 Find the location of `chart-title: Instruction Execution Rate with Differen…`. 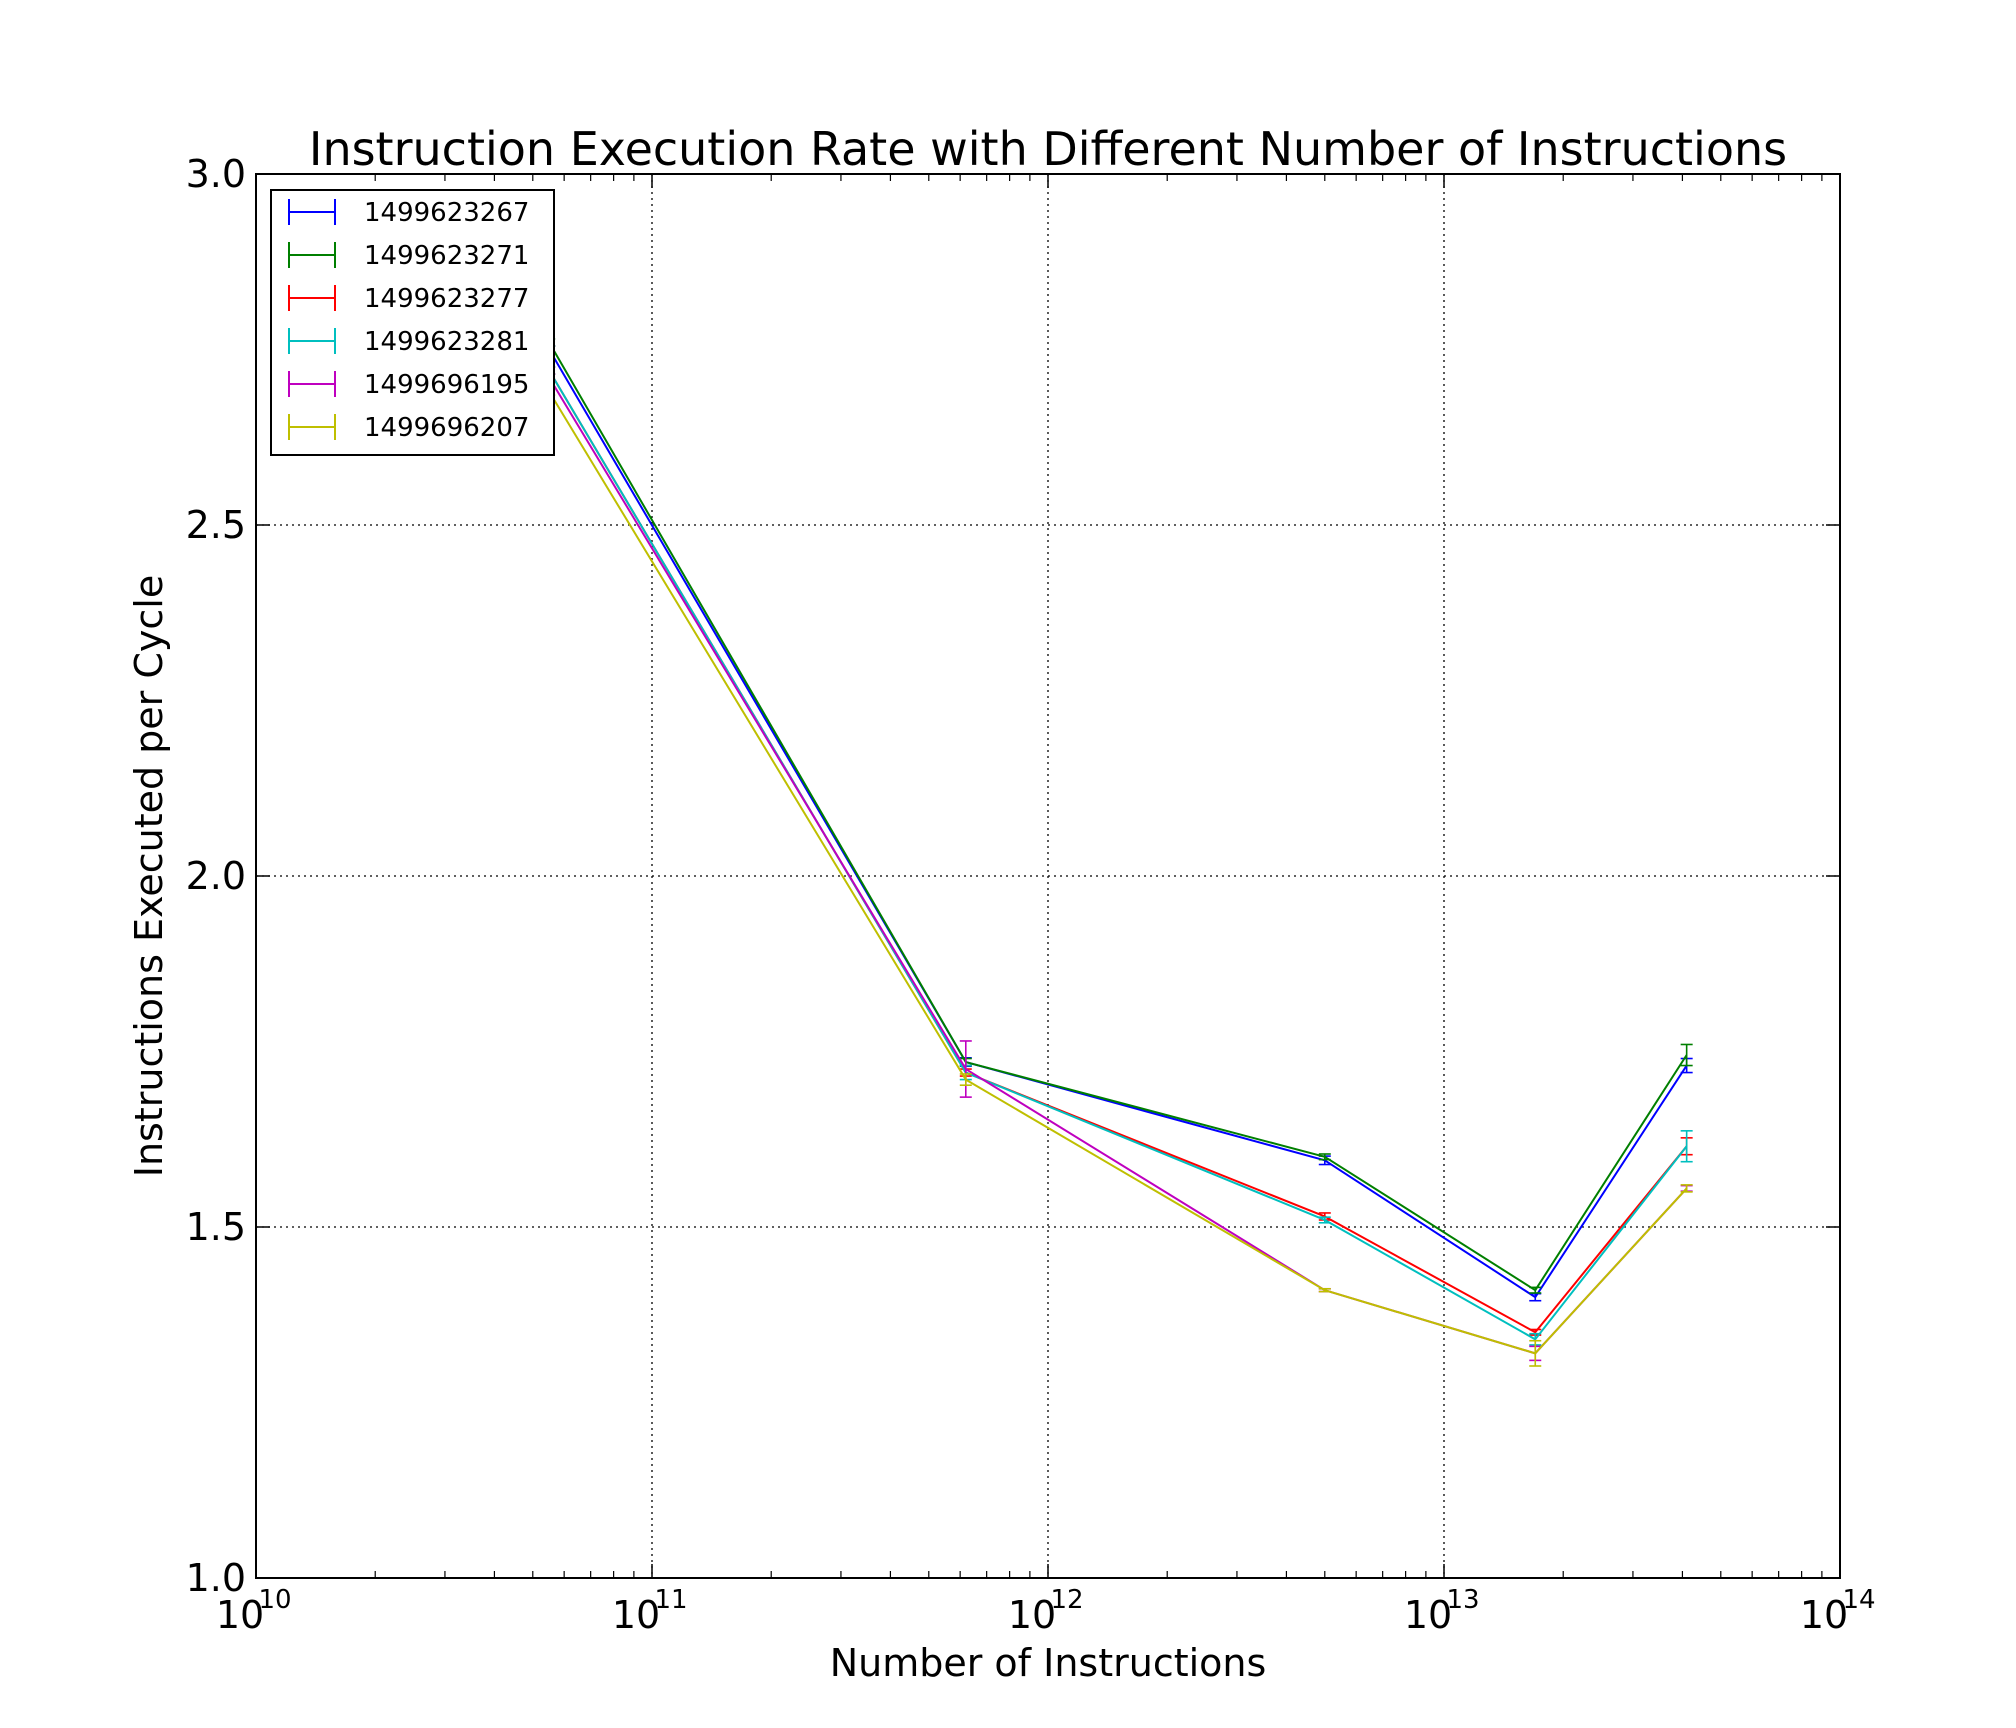

chart-title: Instruction Execution Rate with Differen… is located at coordinates (1048, 149).